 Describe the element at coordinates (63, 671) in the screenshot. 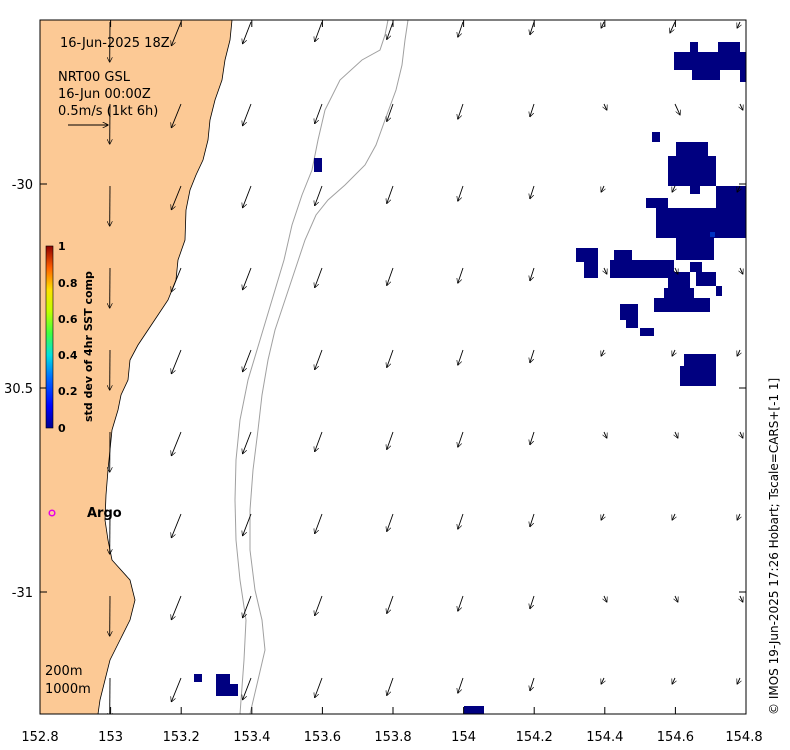

I see `bathymetry-200-label: 200m` at that location.